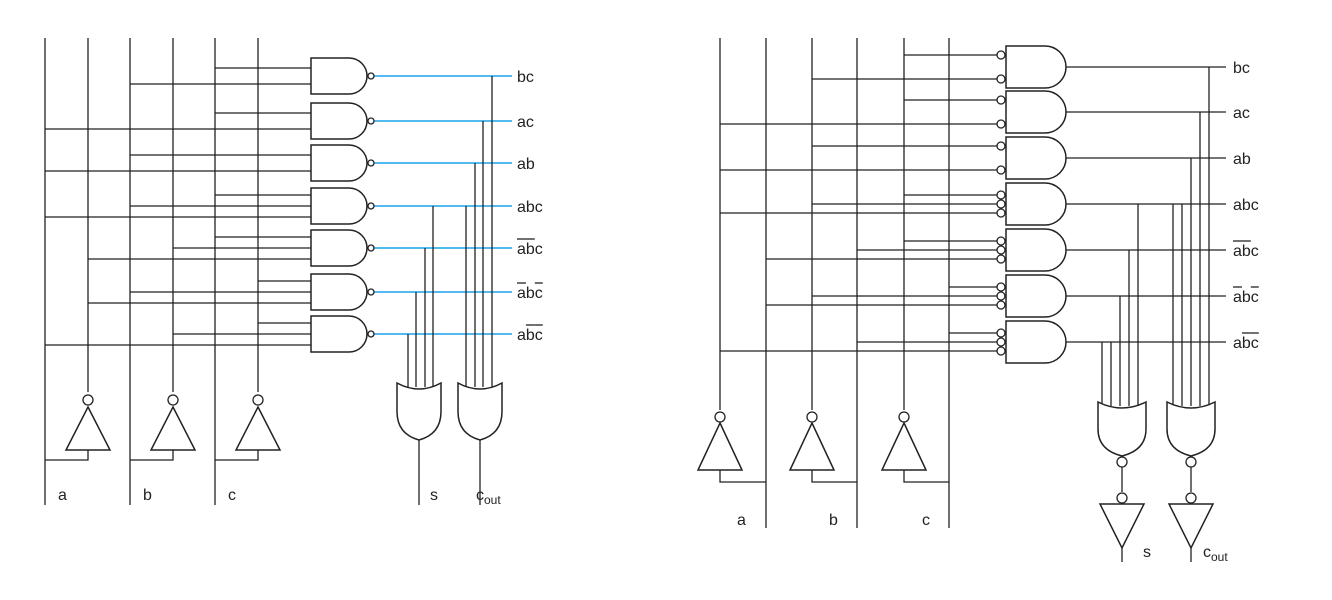 The height and width of the screenshot is (600, 1332). What do you see at coordinates (1191, 498) in the screenshot?
I see `right-cout-buffer-bubble` at bounding box center [1191, 498].